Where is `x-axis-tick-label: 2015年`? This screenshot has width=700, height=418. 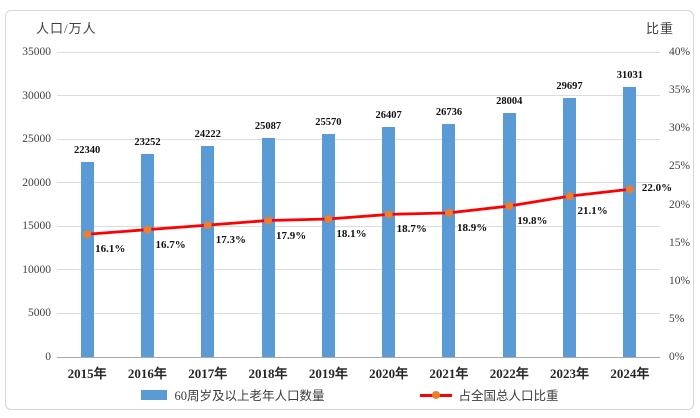 x-axis-tick-label: 2015年 is located at coordinates (87, 373).